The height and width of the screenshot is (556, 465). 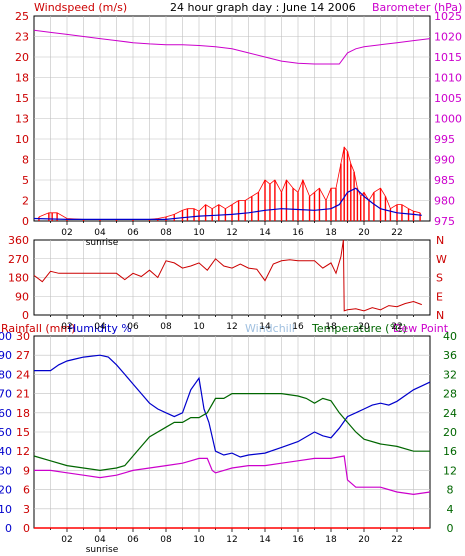 What do you see at coordinates (227, 275) in the screenshot?
I see `wind-direction-line` at bounding box center [227, 275].